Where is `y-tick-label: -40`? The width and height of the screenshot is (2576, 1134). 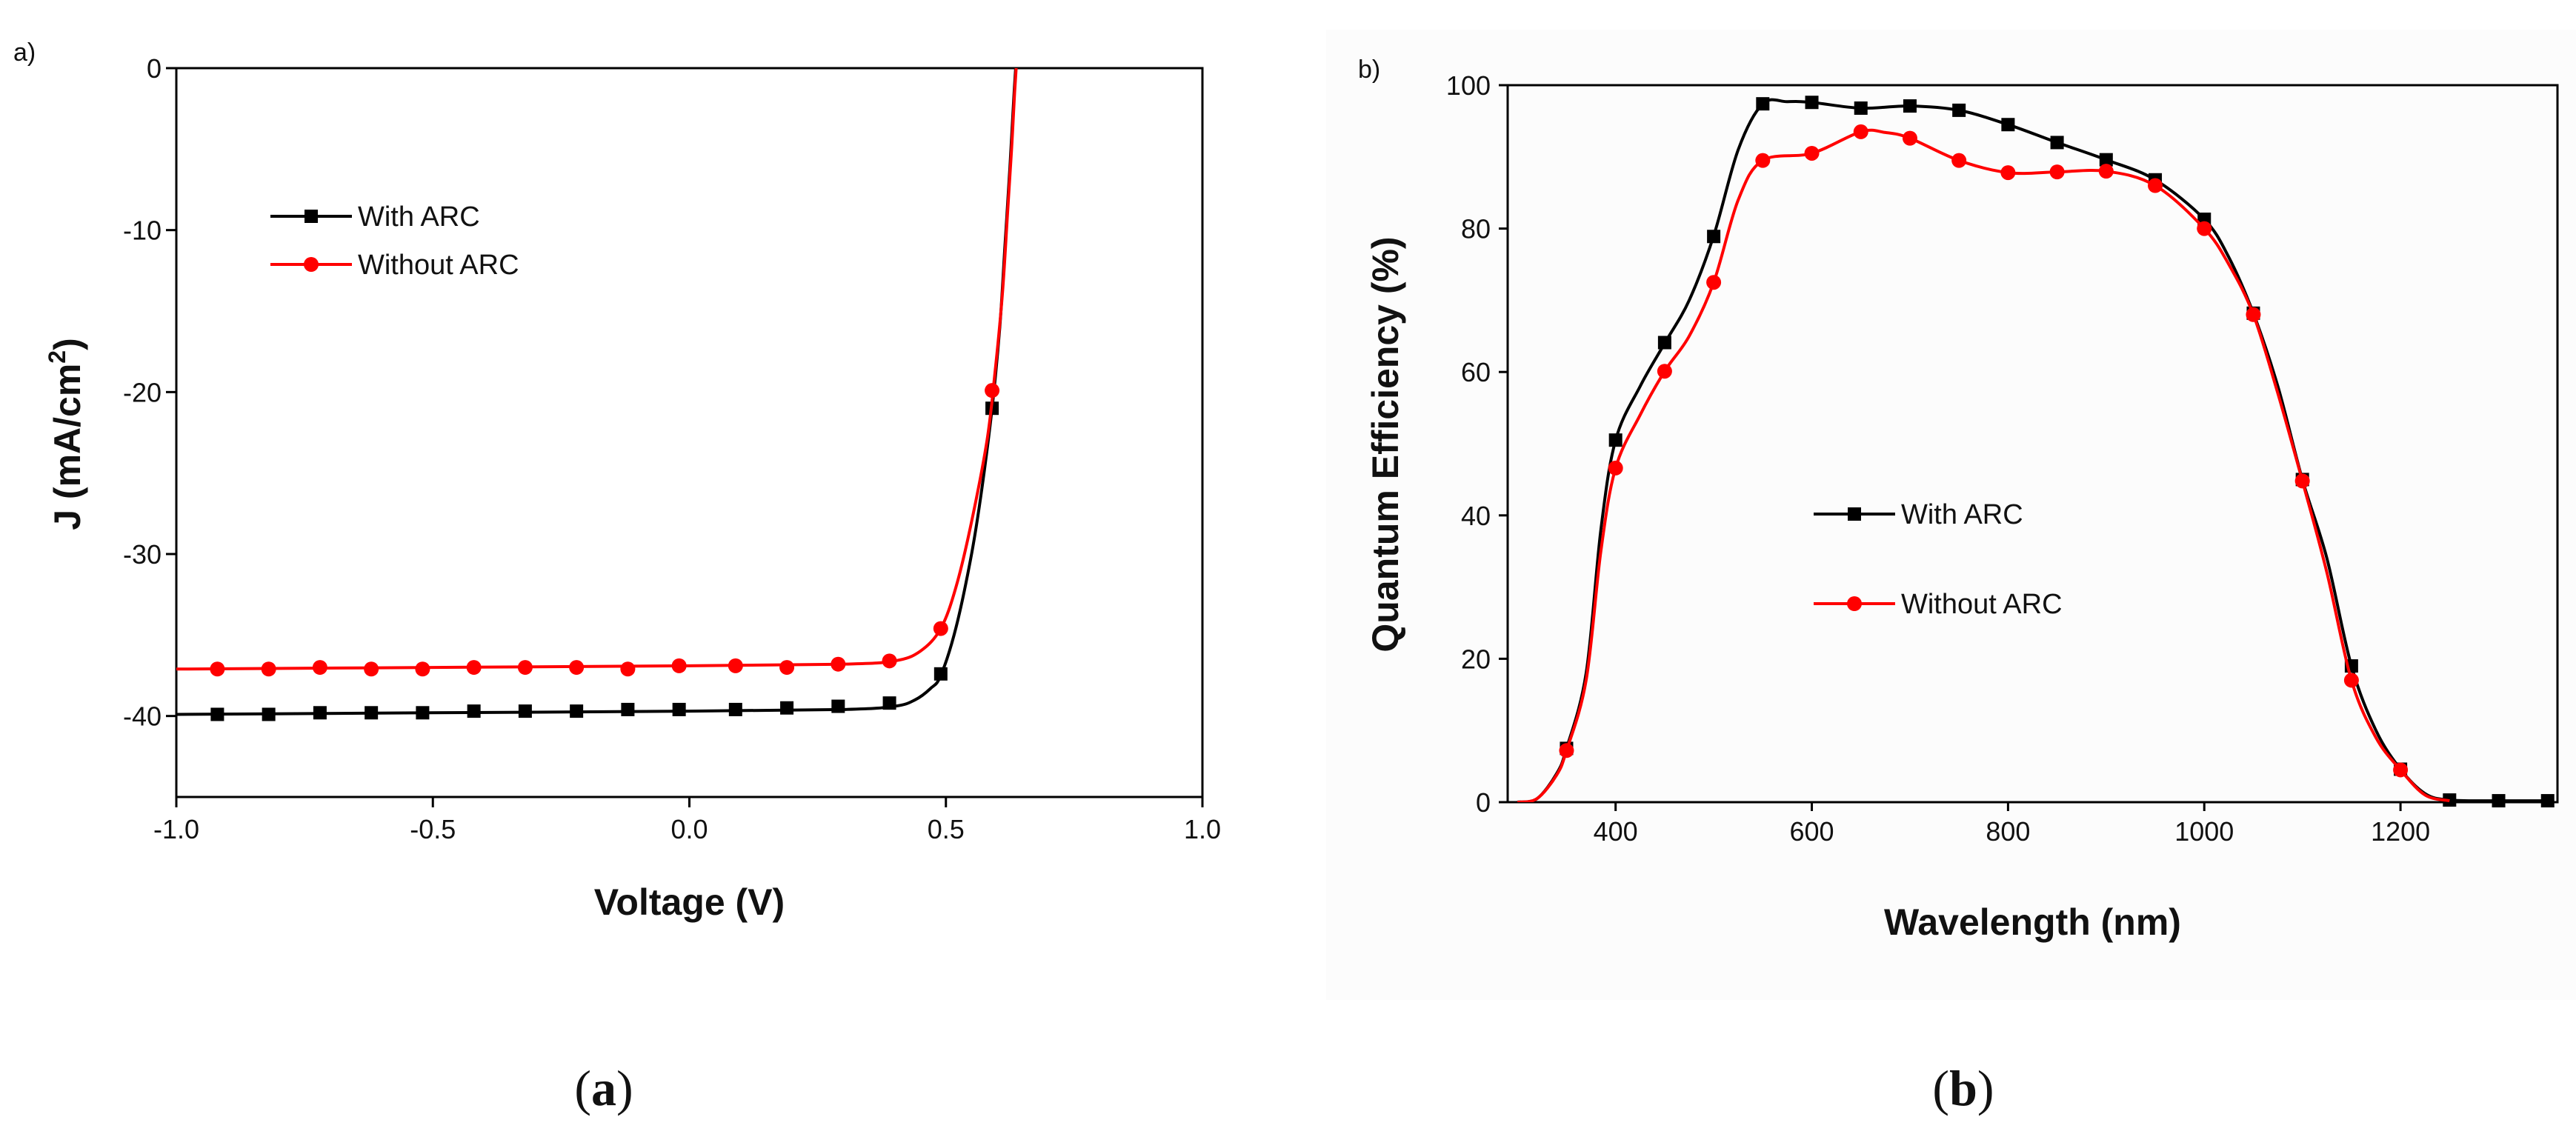
y-tick-label: -40 is located at coordinates (142, 716).